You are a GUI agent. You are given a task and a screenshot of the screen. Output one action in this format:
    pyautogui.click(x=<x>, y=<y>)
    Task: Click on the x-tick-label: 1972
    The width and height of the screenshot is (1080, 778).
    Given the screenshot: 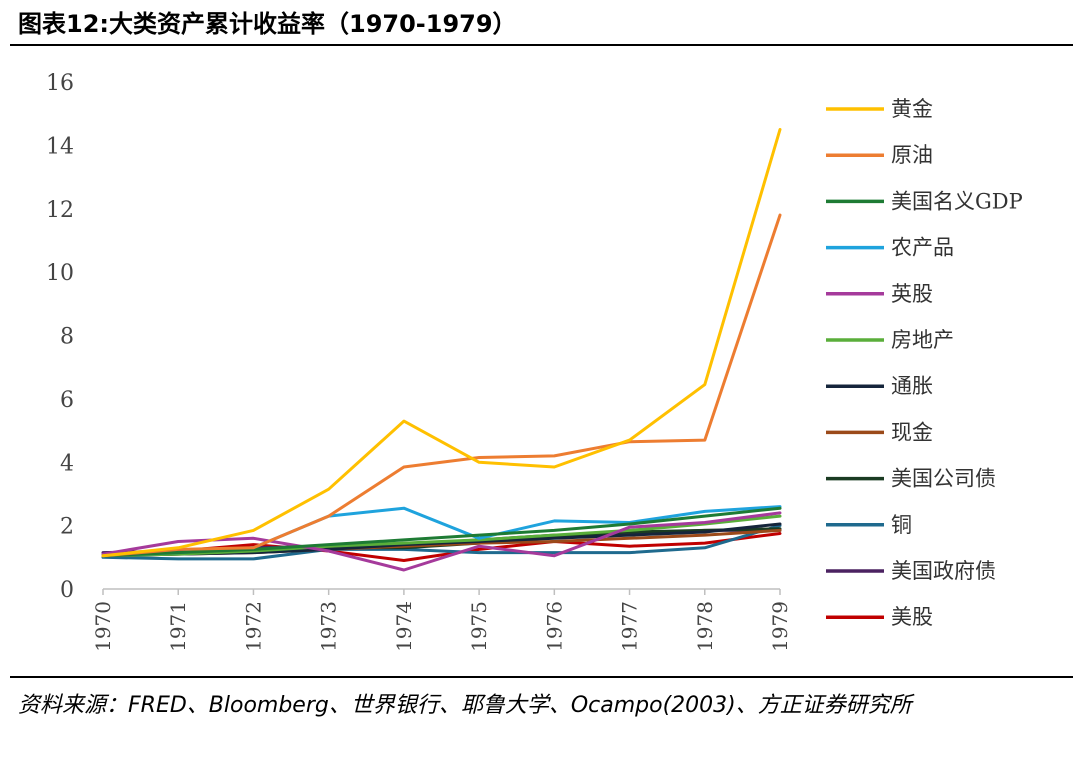 What is the action you would take?
    pyautogui.click(x=253, y=626)
    